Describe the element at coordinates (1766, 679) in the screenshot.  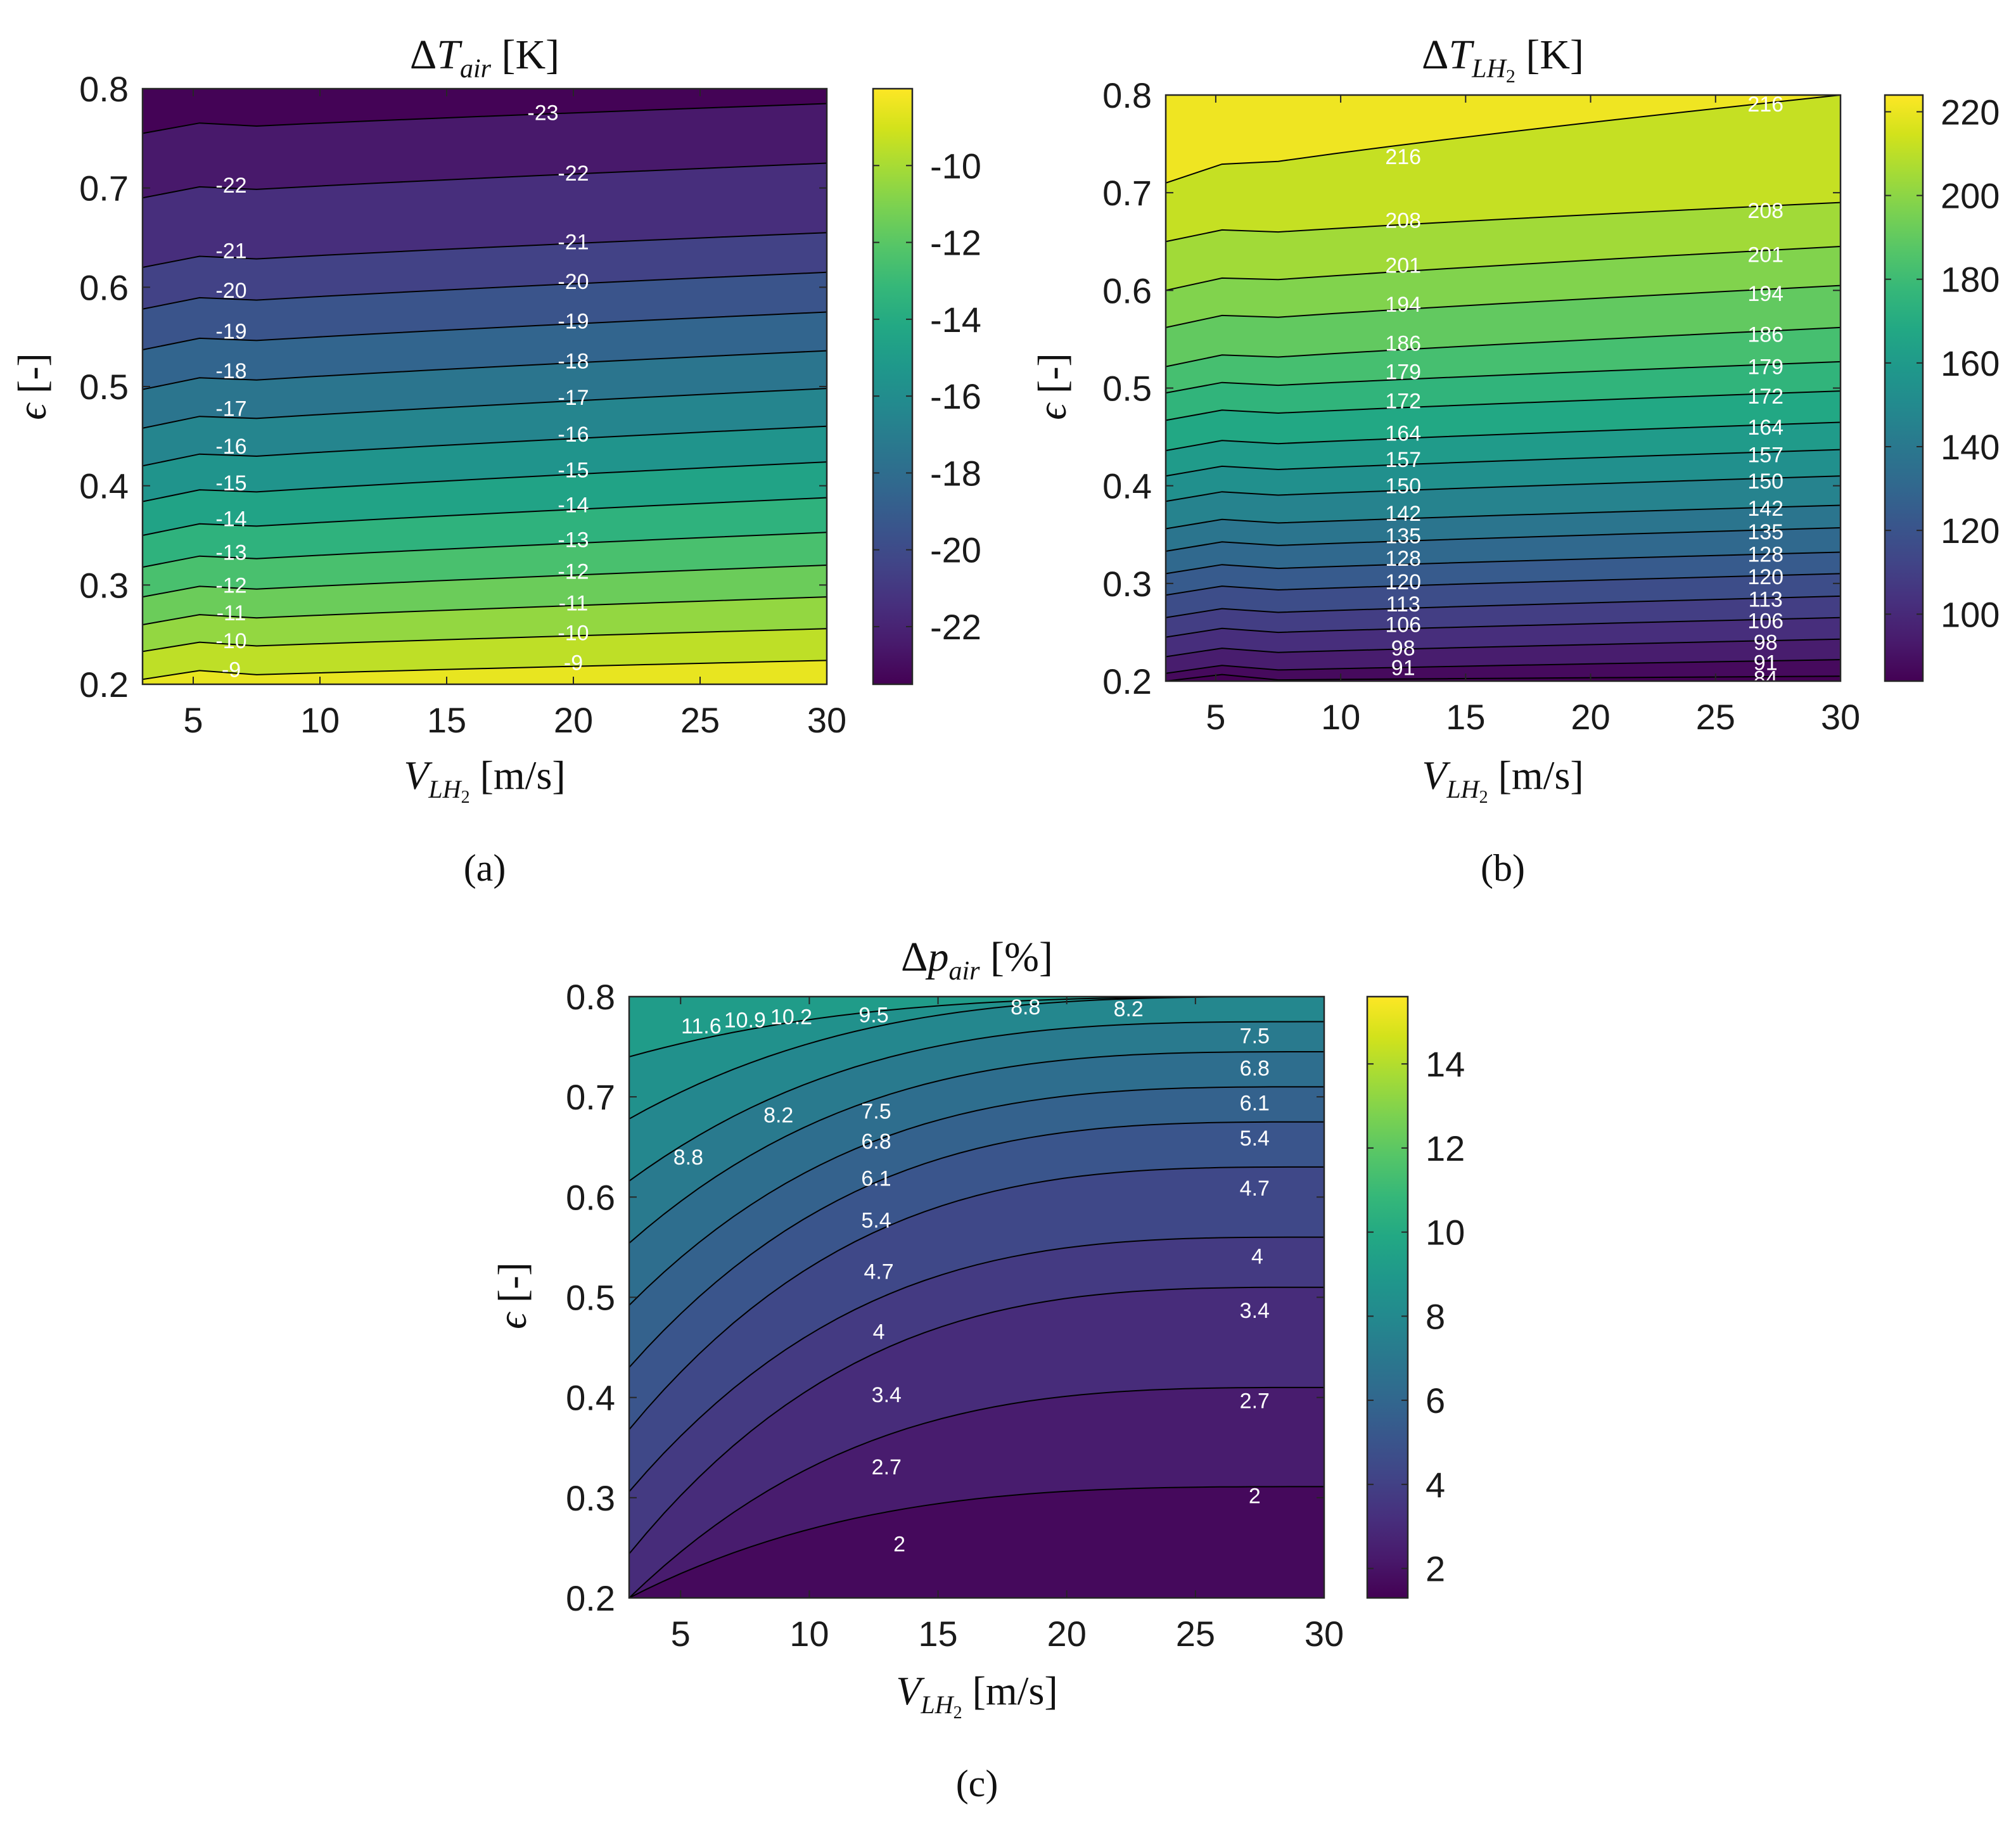
I see `contour-label: 84` at that location.